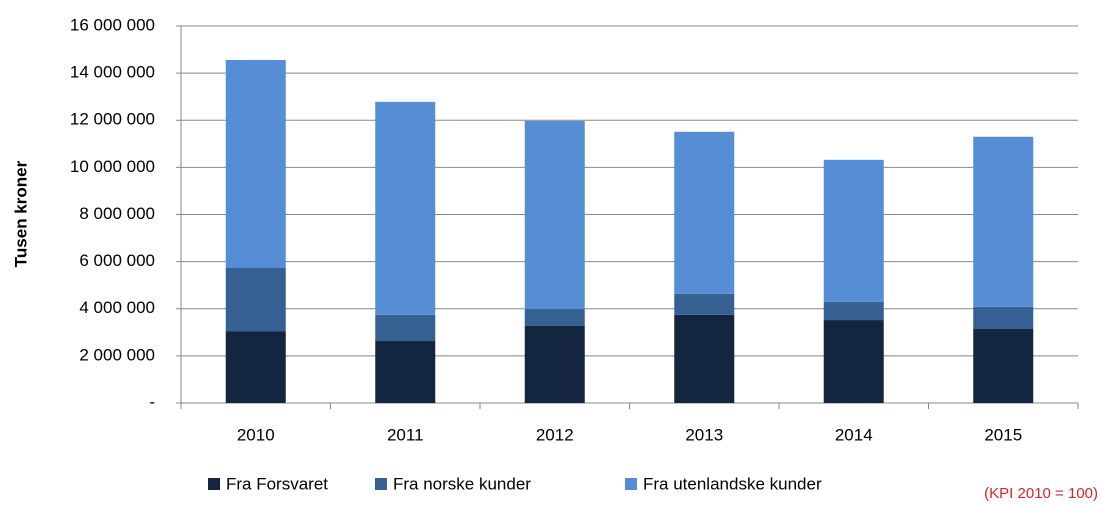  I want to click on y-tick-label: 2 000 000, so click(117, 354).